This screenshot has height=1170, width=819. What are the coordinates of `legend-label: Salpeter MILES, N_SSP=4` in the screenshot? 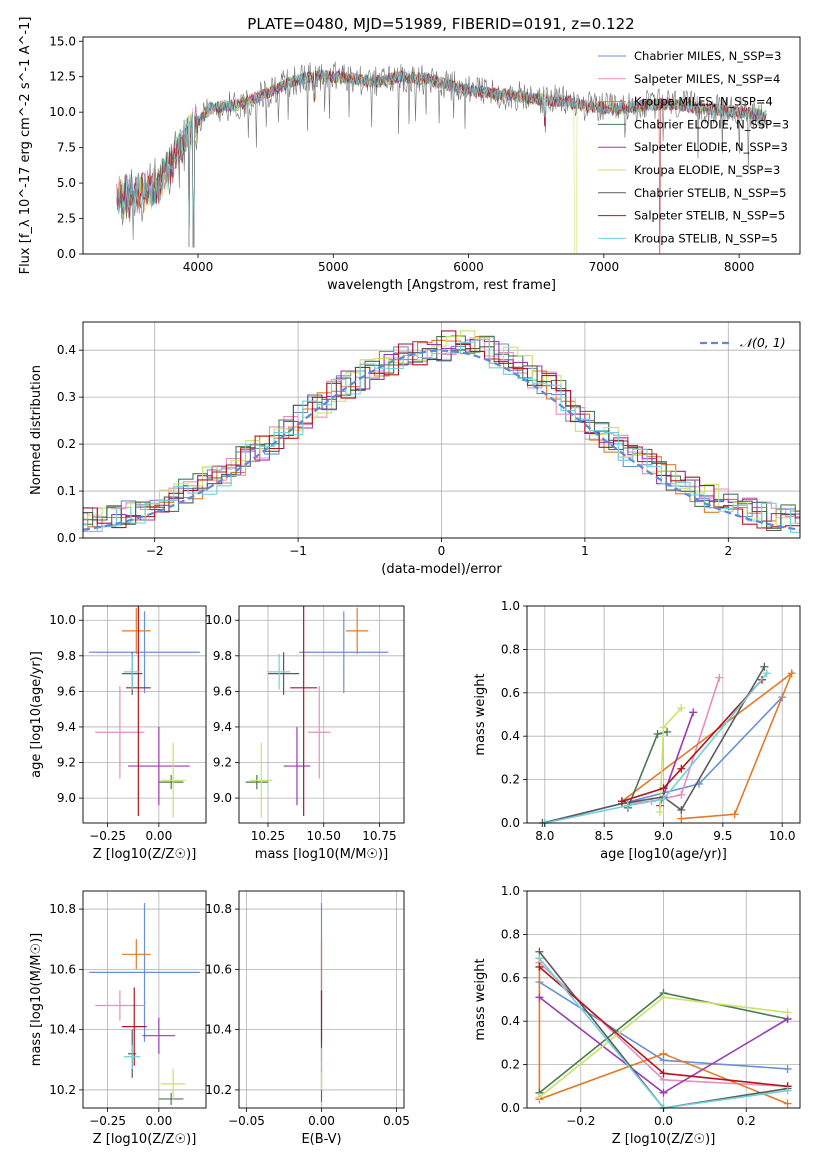 It's located at (707, 79).